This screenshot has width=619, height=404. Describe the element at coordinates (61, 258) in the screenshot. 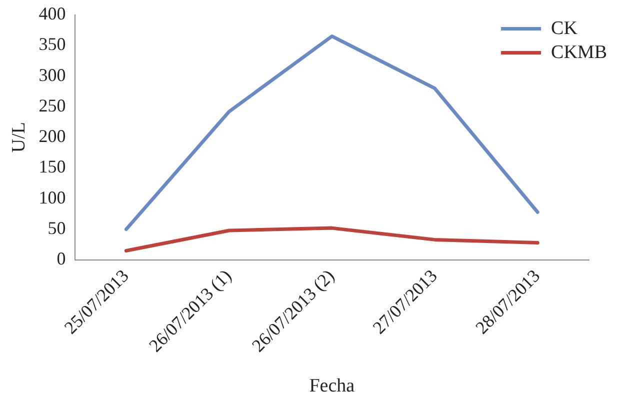

I see `y-tick-label: 0` at that location.